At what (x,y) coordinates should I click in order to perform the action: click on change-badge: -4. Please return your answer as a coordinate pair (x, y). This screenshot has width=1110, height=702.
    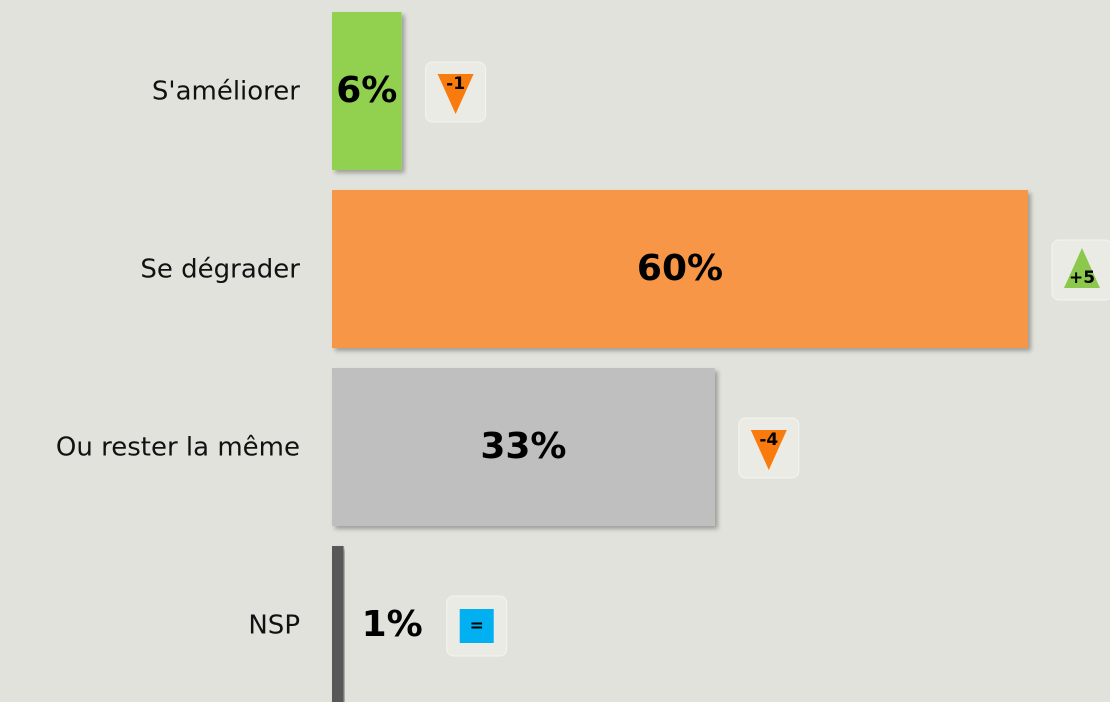
    Looking at the image, I should click on (769, 448).